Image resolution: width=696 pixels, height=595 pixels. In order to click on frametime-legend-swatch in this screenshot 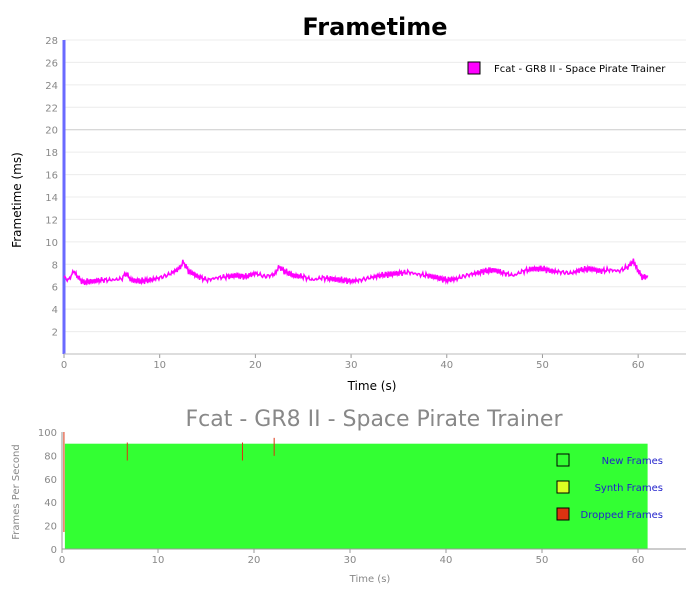, I will do `click(474, 68)`.